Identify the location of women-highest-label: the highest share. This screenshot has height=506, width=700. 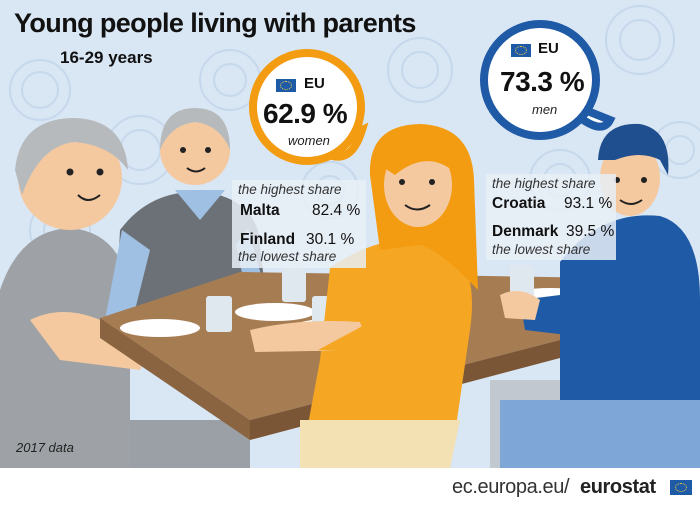
(290, 189).